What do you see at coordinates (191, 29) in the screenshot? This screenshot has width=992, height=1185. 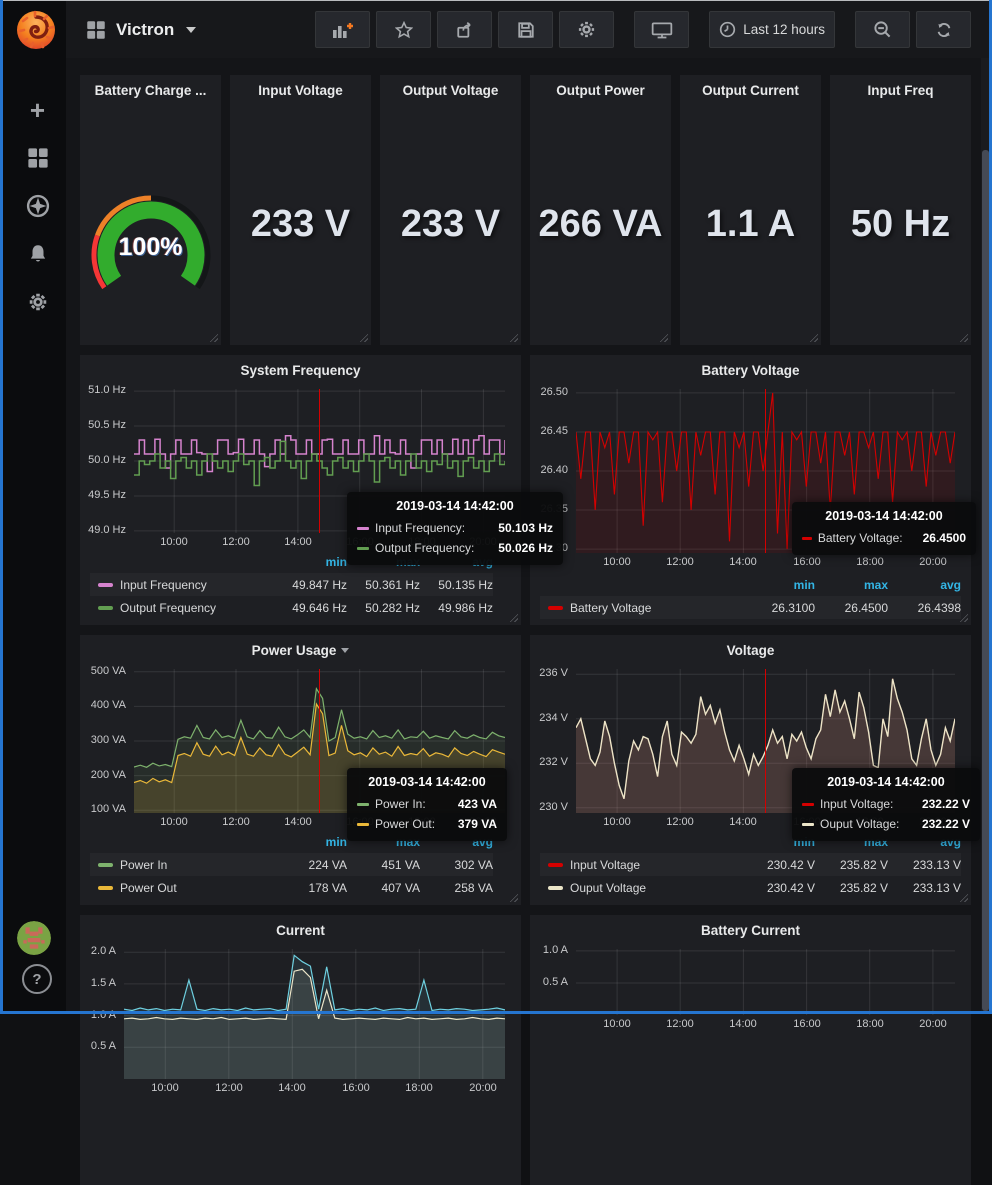 I see `chevron-down-icon` at bounding box center [191, 29].